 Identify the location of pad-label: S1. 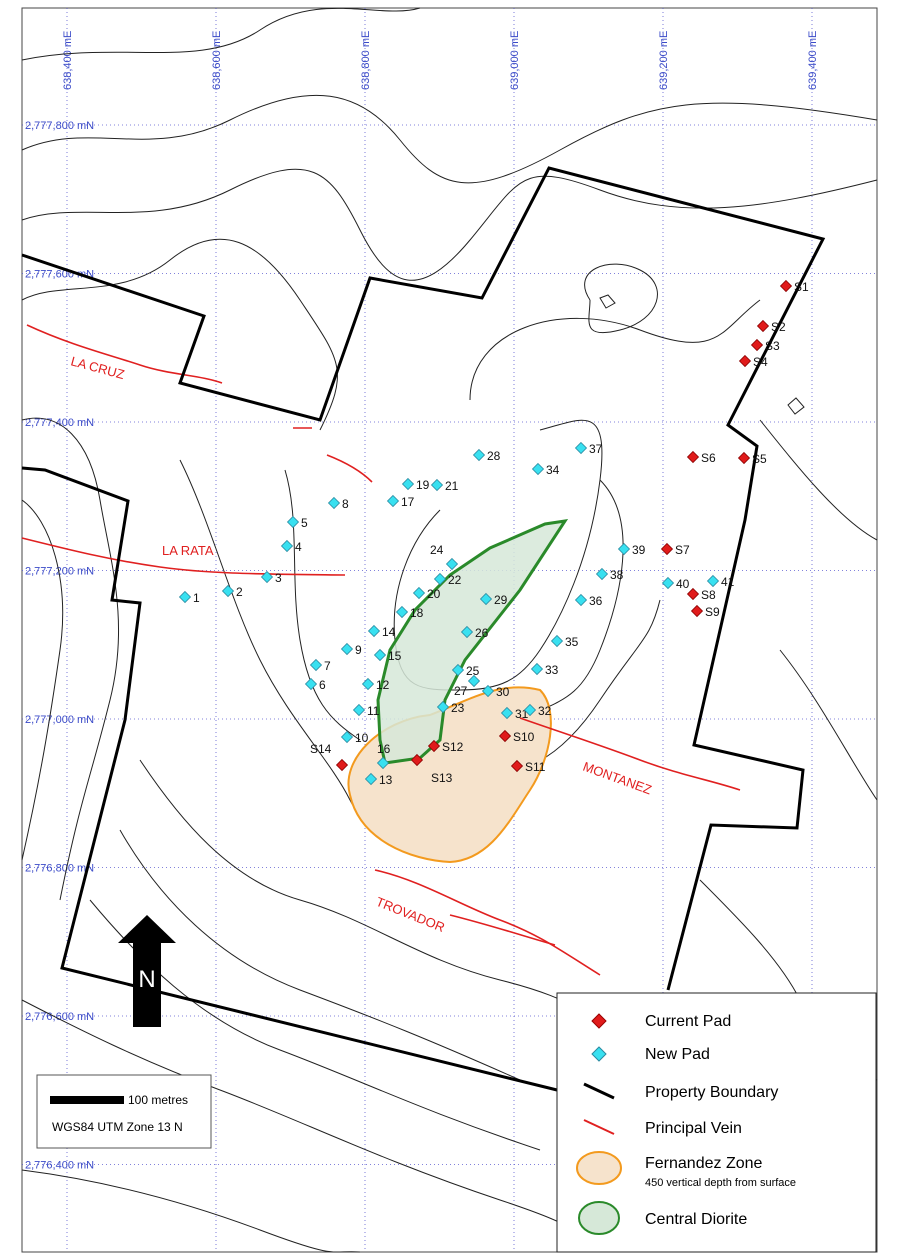
(801, 287).